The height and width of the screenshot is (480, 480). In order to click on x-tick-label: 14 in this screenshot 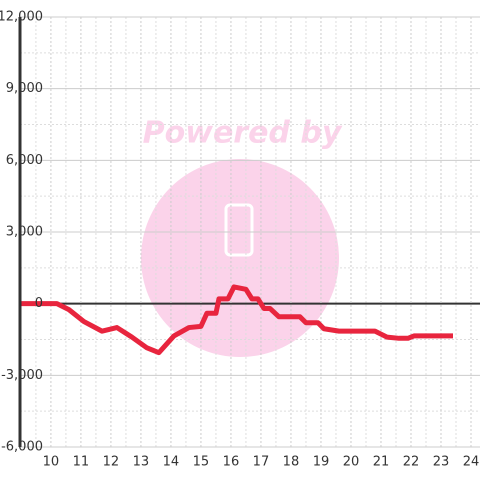, I will do `click(171, 462)`.